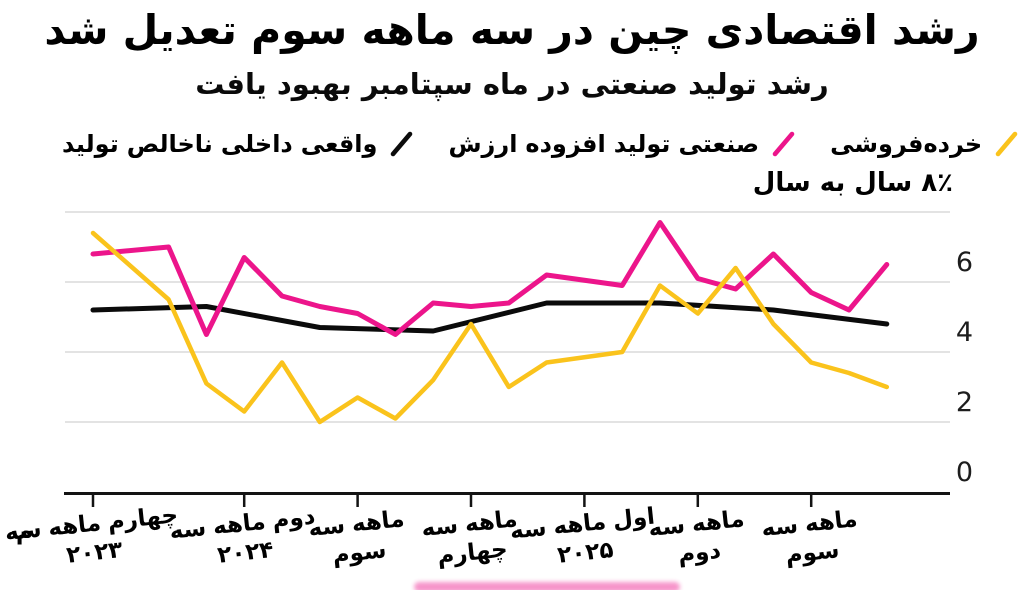 The width and height of the screenshot is (1024, 590). Describe the element at coordinates (24, 532) in the screenshot. I see `clipped-axis-label-fragment: م` at that location.